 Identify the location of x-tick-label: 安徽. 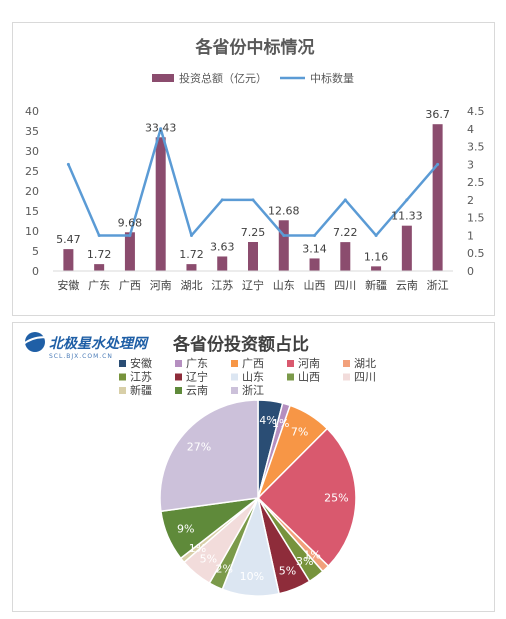
(68, 285).